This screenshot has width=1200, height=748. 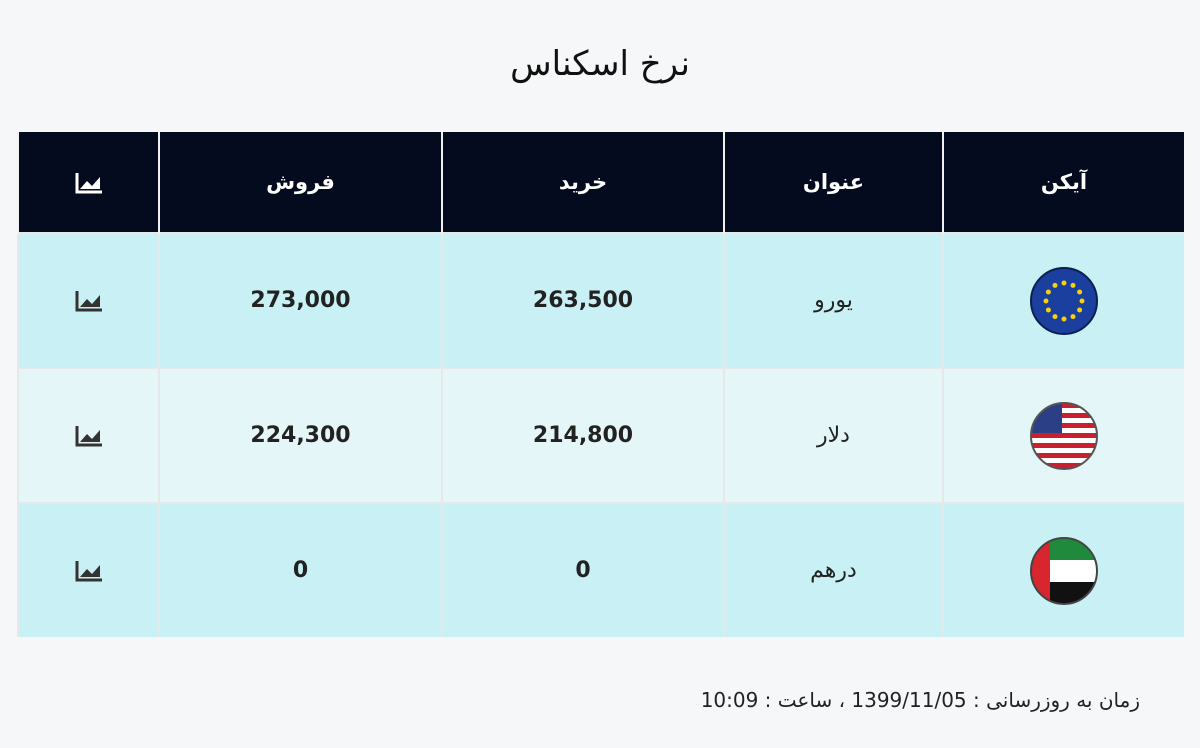 I want to click on currency-name: دلار, so click(x=833, y=435).